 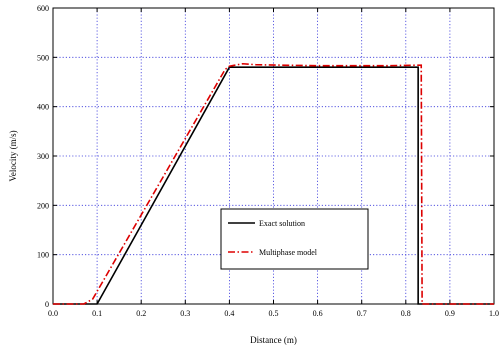 What do you see at coordinates (43, 156) in the screenshot?
I see `y-tick-label: 300` at bounding box center [43, 156].